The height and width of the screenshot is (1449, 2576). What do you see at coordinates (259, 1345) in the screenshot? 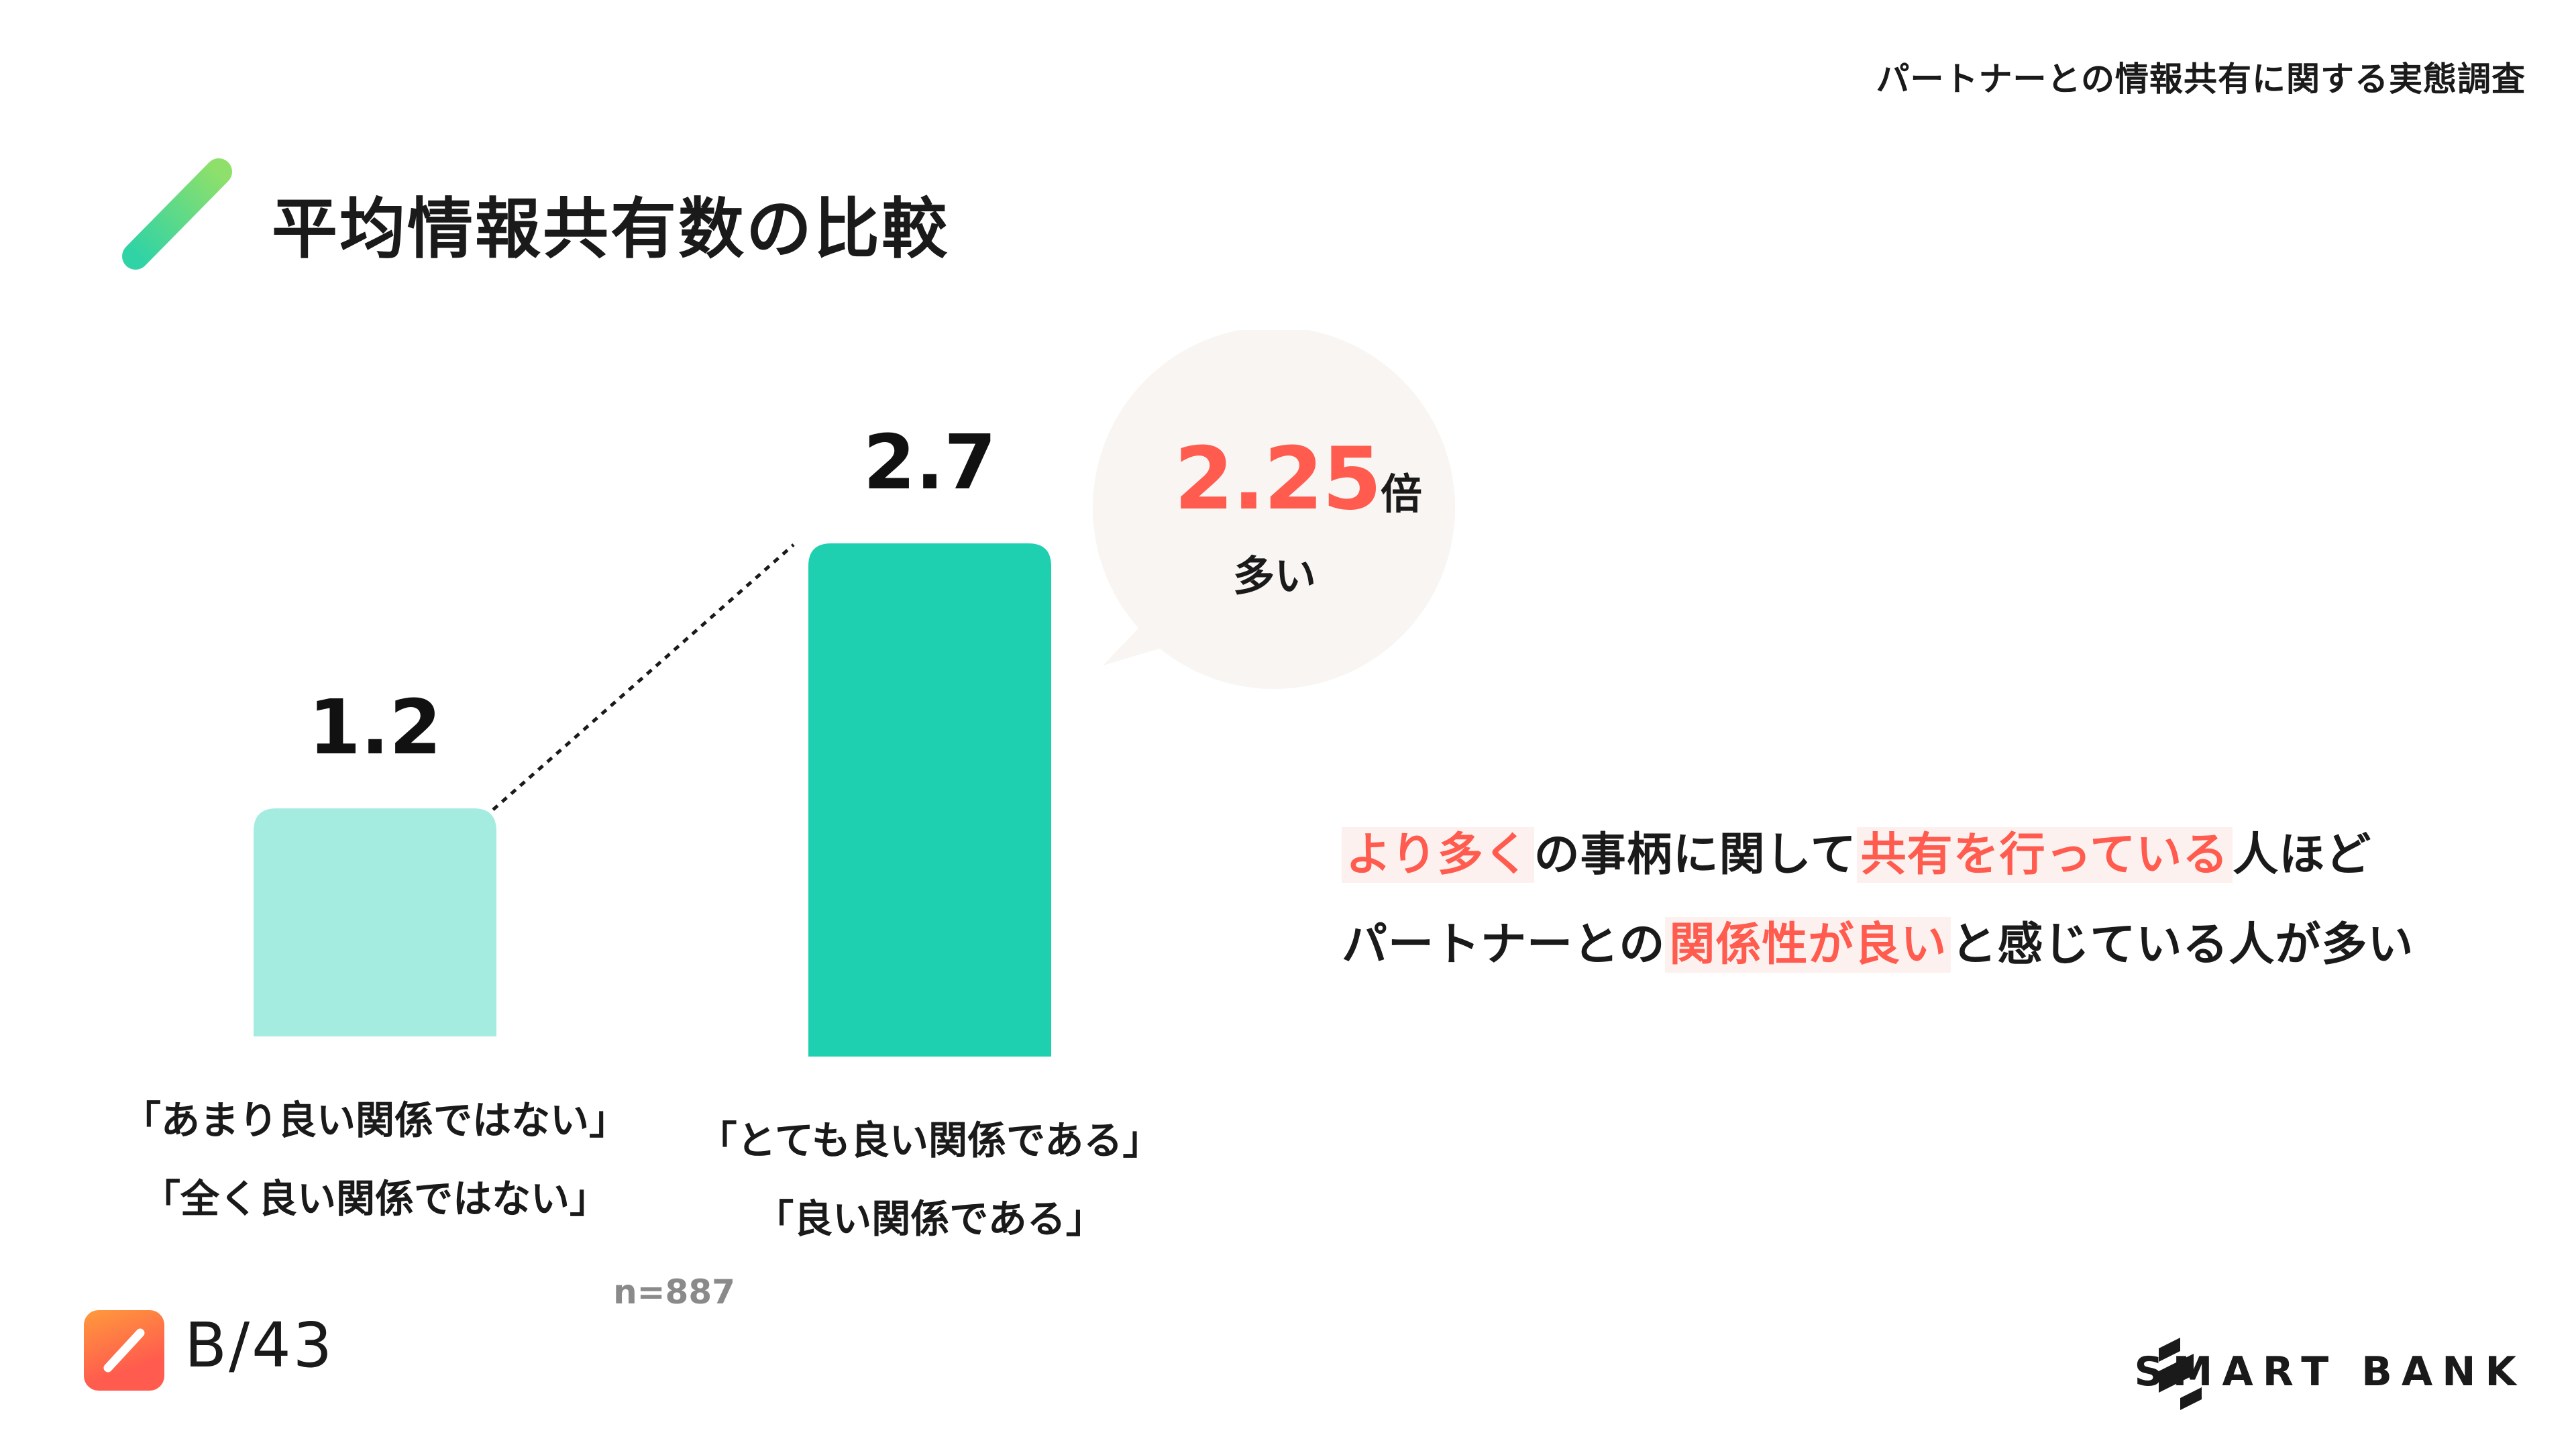
I see `page-count: B/43` at bounding box center [259, 1345].